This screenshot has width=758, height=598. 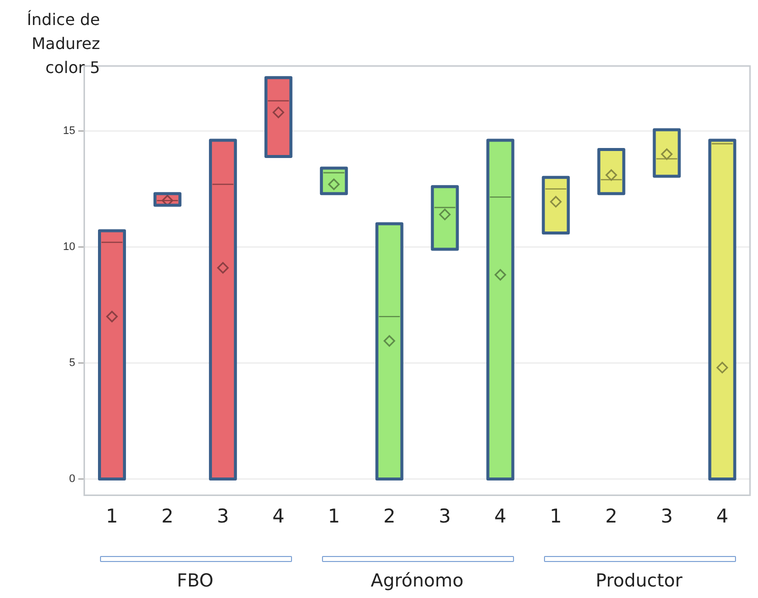 I want to click on y-tick-label: 10, so click(x=69, y=246).